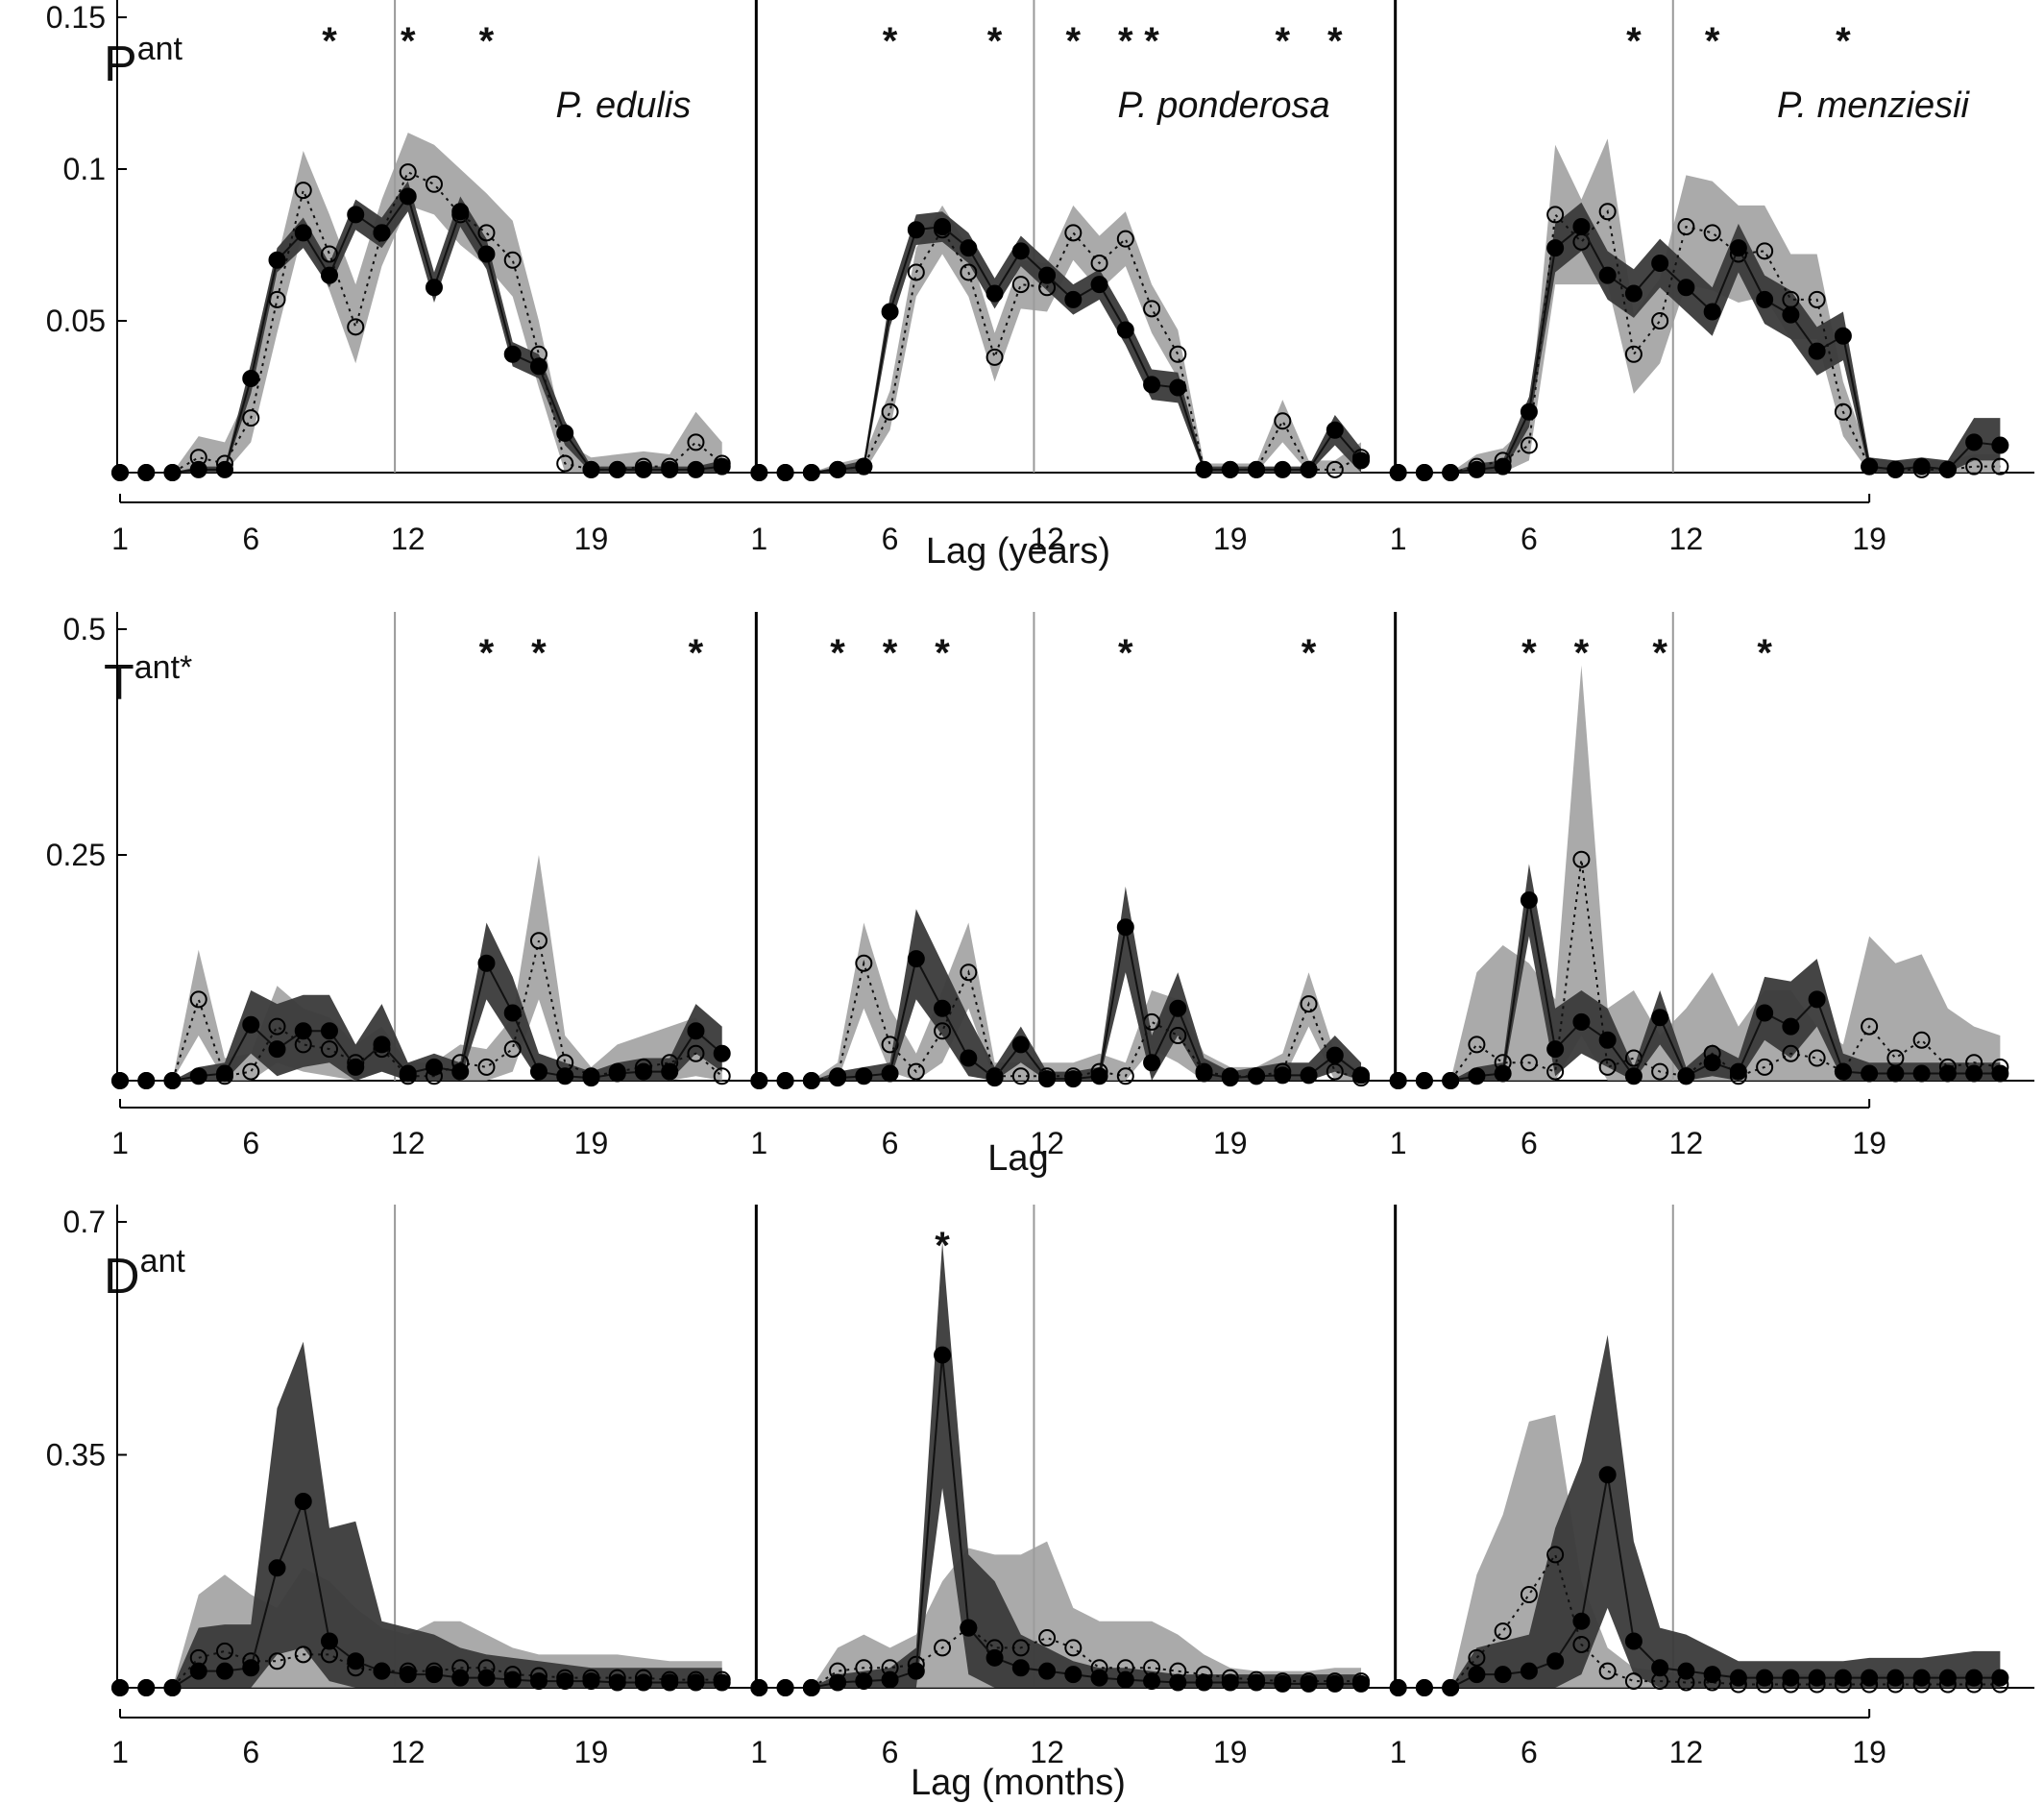 This screenshot has height=1804, width=2044. I want to click on y-tick-label: 0.15, so click(76, 17).